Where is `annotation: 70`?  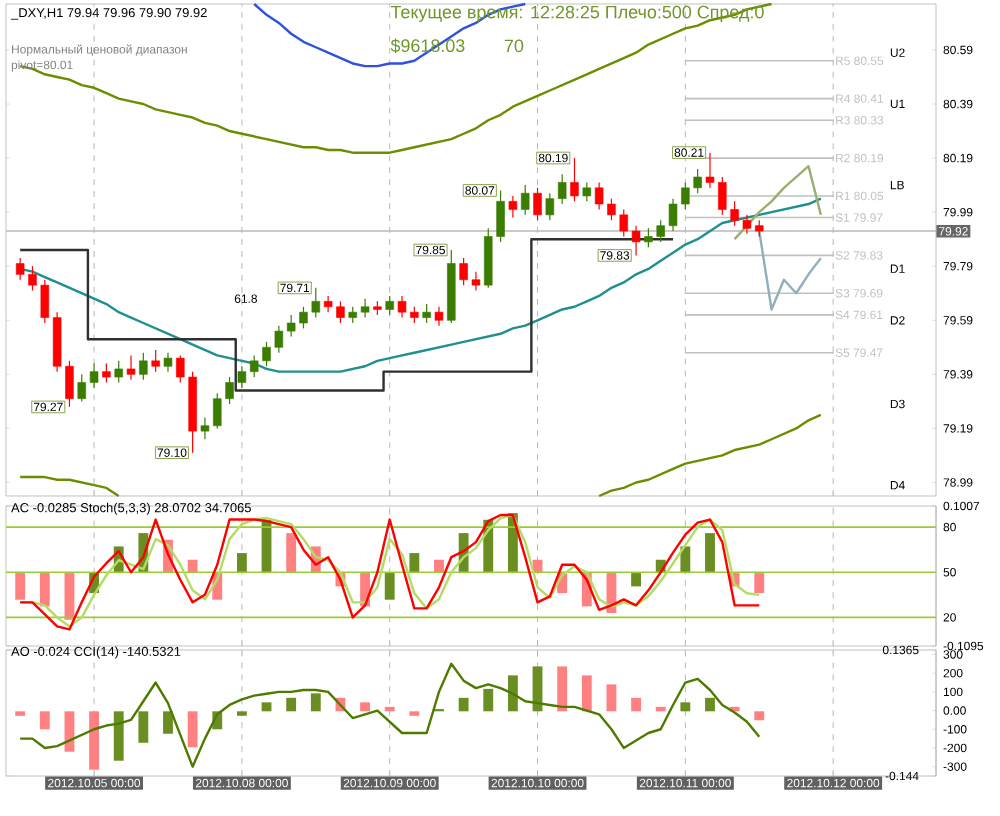 annotation: 70 is located at coordinates (514, 46).